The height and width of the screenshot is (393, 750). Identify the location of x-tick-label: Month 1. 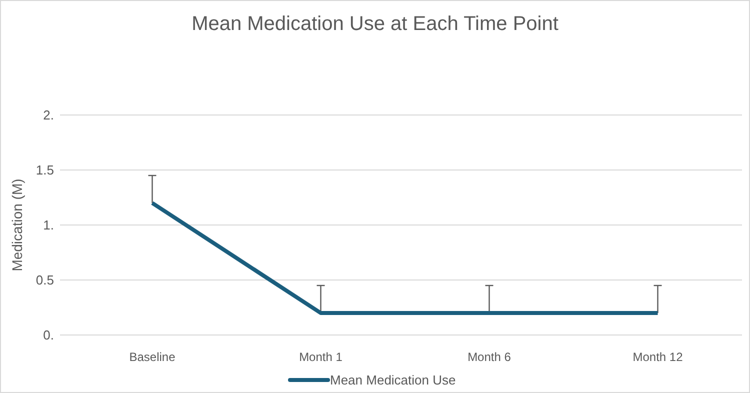
(321, 357).